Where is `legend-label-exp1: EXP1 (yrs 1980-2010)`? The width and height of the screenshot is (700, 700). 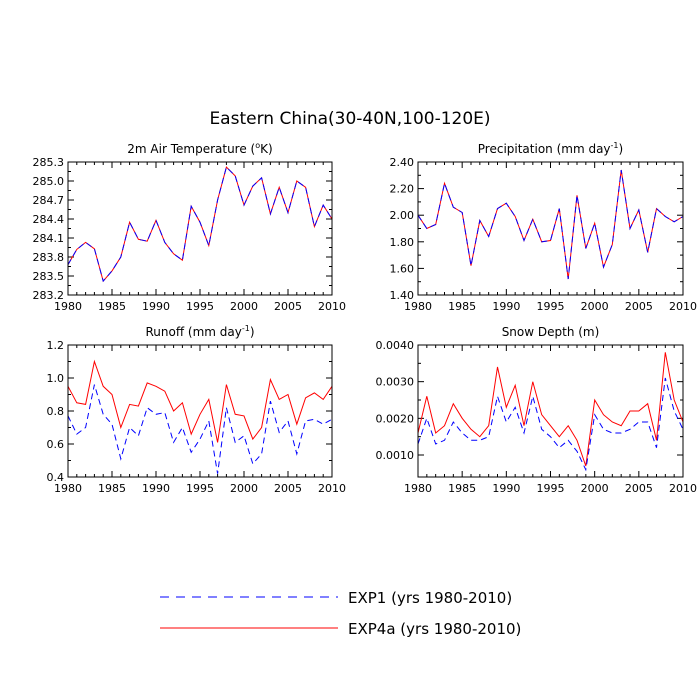
legend-label-exp1: EXP1 (yrs 1980-2010) is located at coordinates (430, 598).